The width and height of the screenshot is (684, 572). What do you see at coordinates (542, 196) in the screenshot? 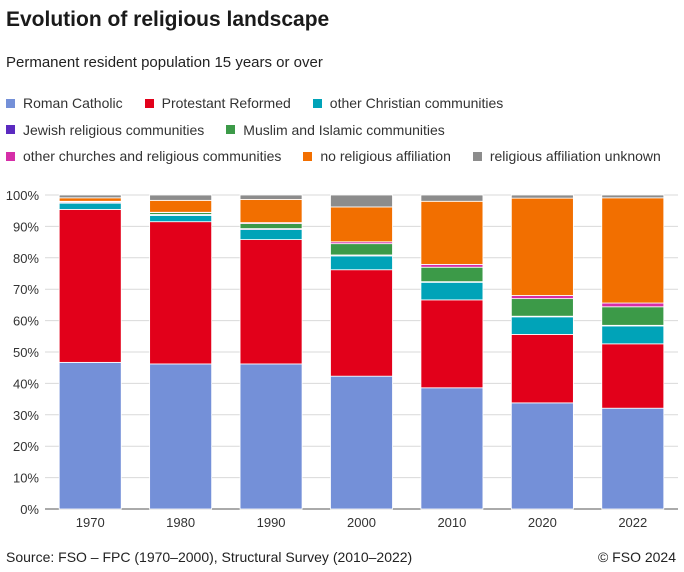
I see `bar-segment-religious-affiliation-unknown-2020` at bounding box center [542, 196].